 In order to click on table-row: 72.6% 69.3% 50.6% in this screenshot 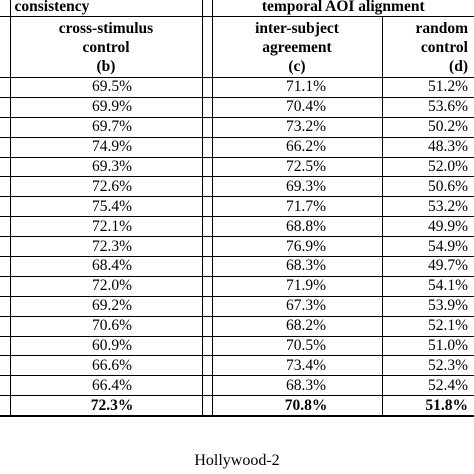, I will do `click(237, 187)`.